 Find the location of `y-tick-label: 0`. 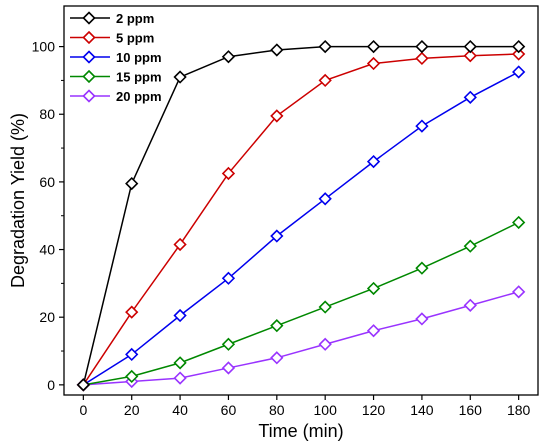

y-tick-label: 0 is located at coordinates (51, 385).